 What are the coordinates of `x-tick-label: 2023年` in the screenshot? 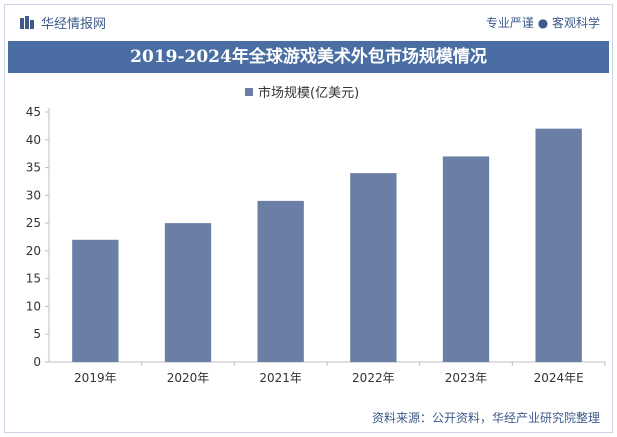 It's located at (466, 378).